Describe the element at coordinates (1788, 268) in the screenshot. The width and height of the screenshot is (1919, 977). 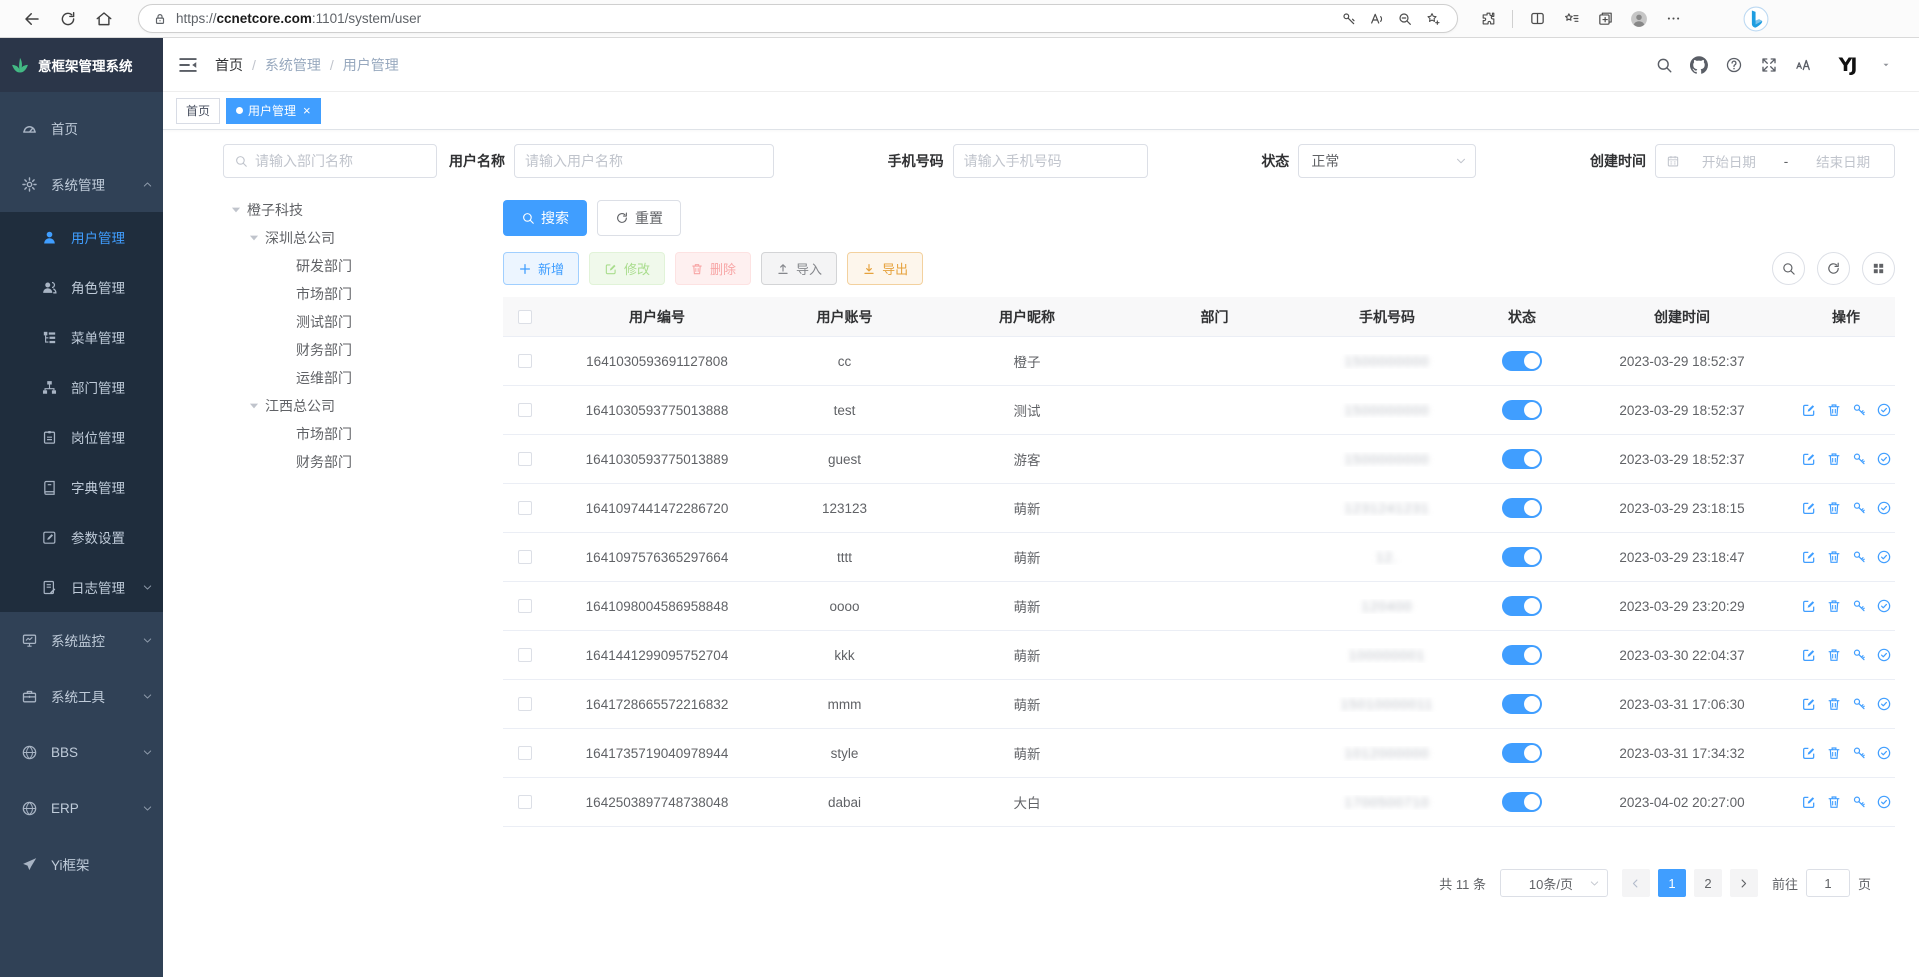
I see `search-circle-button` at that location.